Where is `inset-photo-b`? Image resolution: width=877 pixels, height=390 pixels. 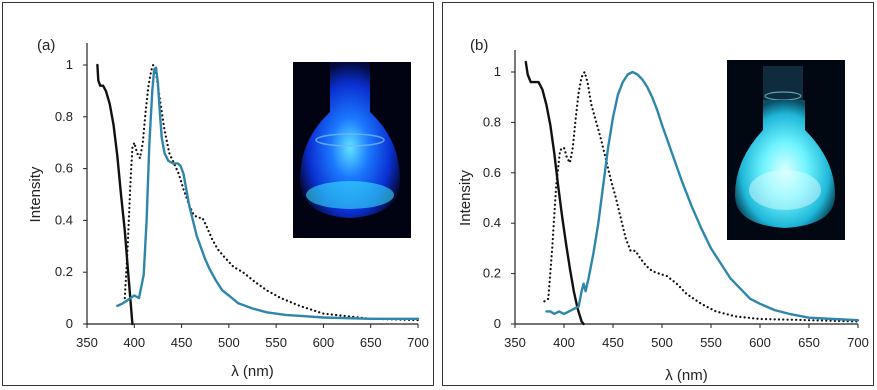 inset-photo-b is located at coordinates (786, 150).